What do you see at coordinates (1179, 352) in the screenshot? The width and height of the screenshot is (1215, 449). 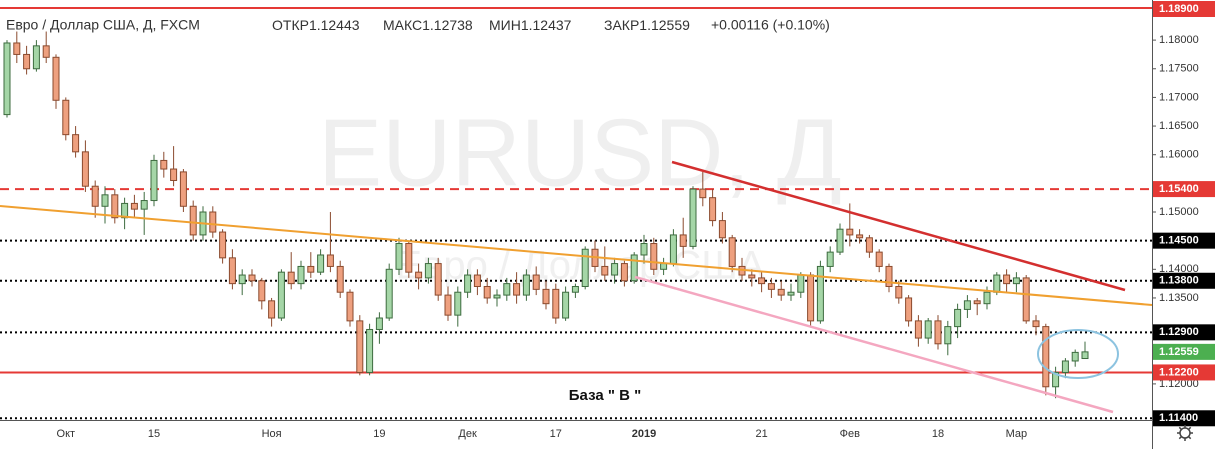 I see `level-label: 1.12559` at bounding box center [1179, 352].